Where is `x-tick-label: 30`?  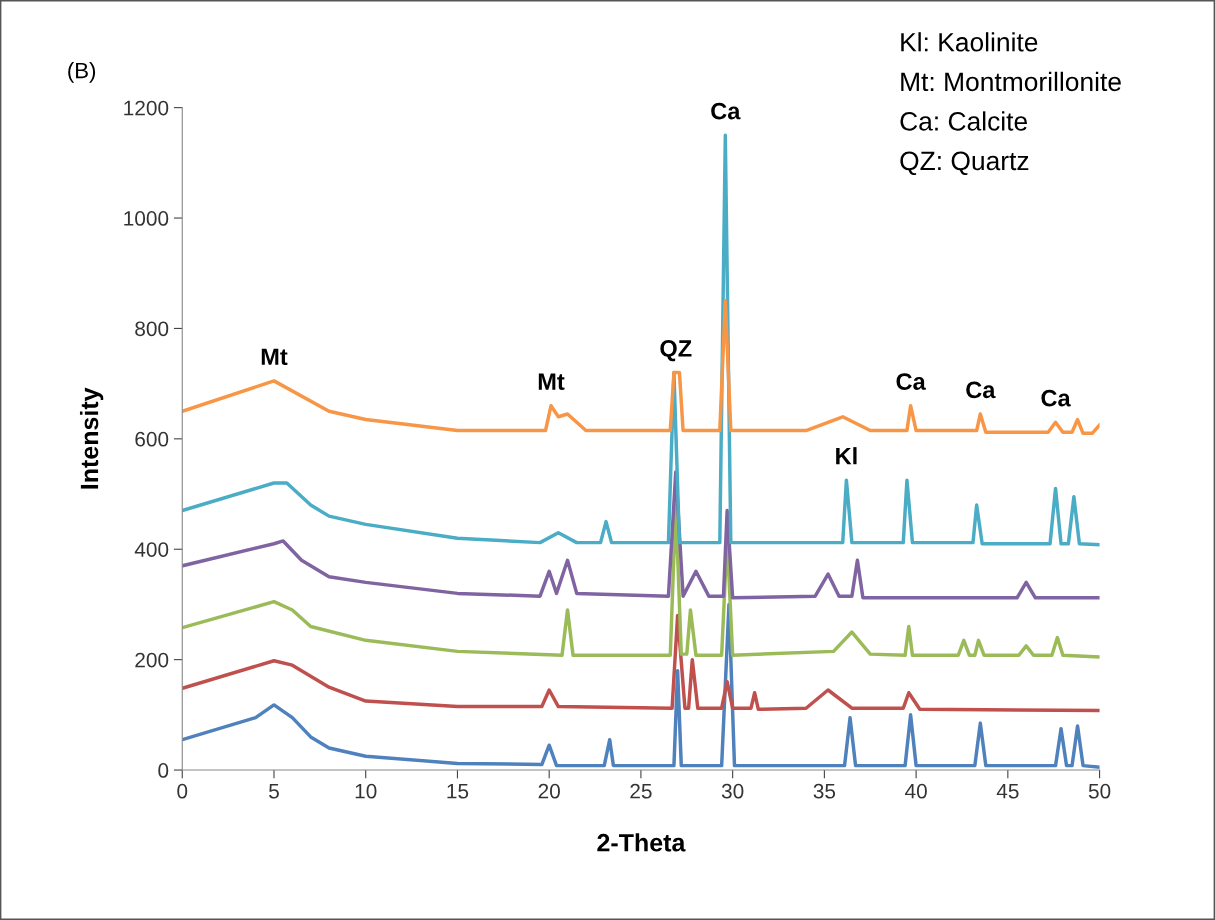
x-tick-label: 30 is located at coordinates (732, 791).